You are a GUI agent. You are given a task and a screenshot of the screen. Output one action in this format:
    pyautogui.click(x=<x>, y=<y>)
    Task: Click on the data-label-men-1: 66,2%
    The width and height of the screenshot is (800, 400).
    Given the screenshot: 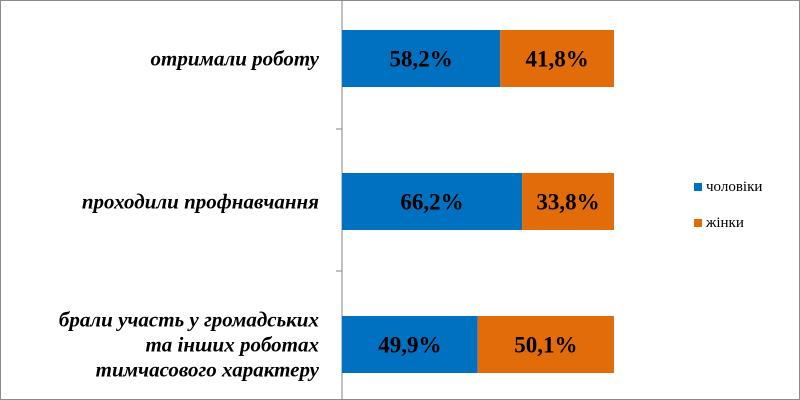 What is the action you would take?
    pyautogui.click(x=431, y=202)
    